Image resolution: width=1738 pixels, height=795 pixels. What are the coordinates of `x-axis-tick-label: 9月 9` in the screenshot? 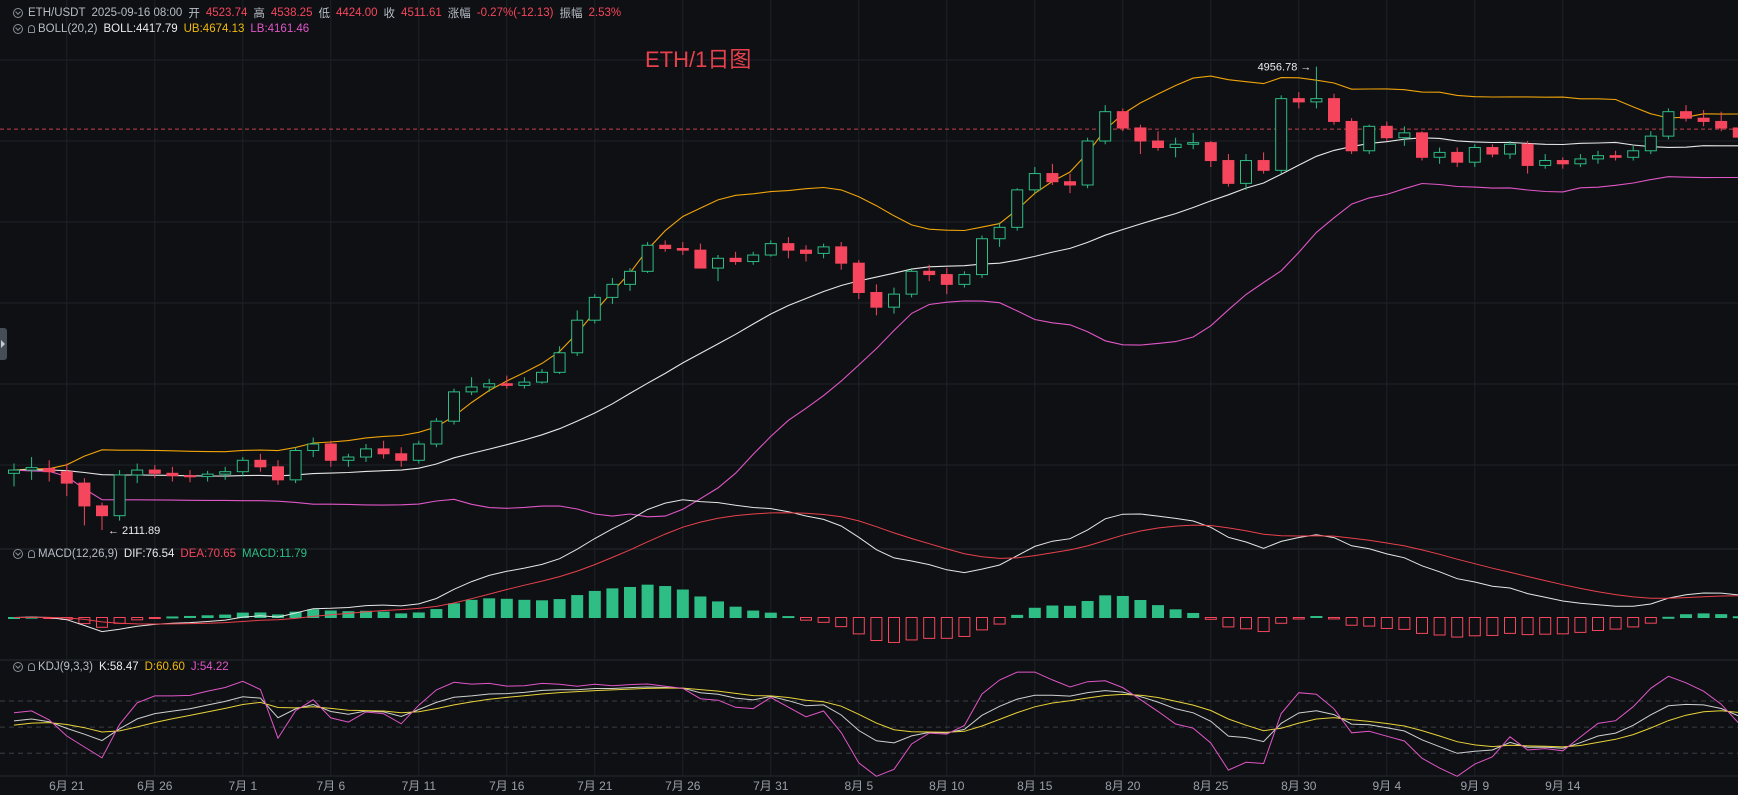 It's located at (1474, 786).